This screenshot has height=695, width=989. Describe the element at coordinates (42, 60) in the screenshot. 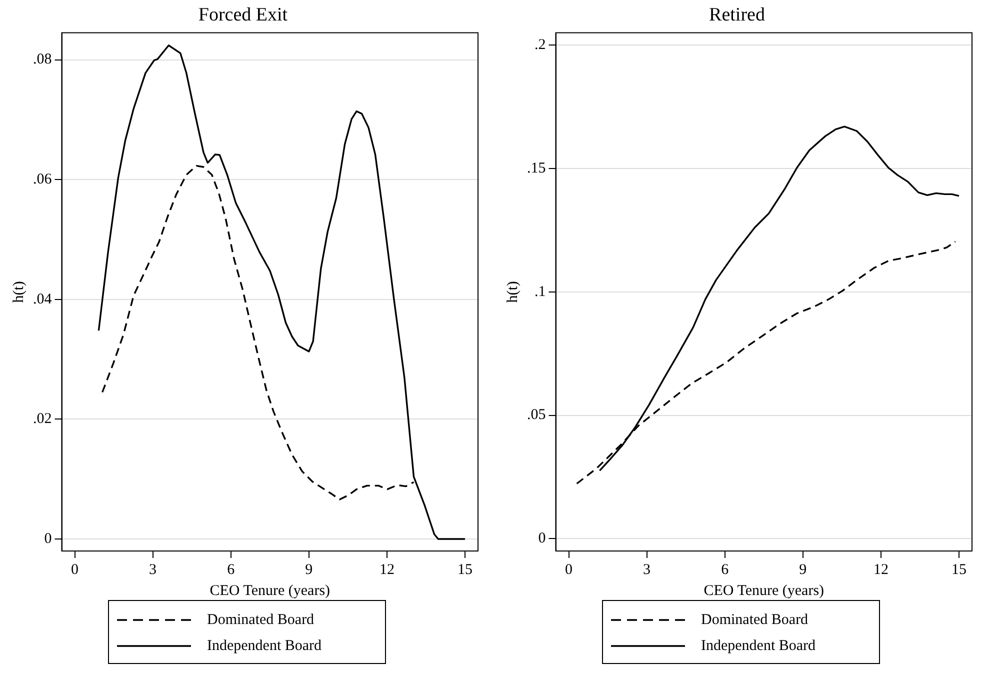

I see `y-tick-label: .08` at that location.